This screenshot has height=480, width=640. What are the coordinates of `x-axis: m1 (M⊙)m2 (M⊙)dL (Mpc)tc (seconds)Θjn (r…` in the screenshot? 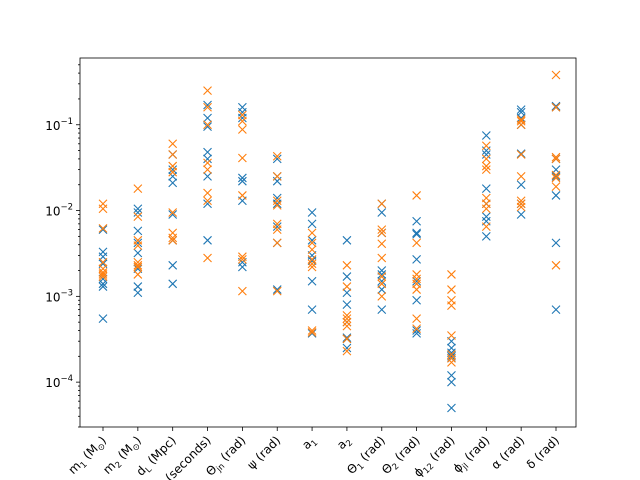 It's located at (313, 453).